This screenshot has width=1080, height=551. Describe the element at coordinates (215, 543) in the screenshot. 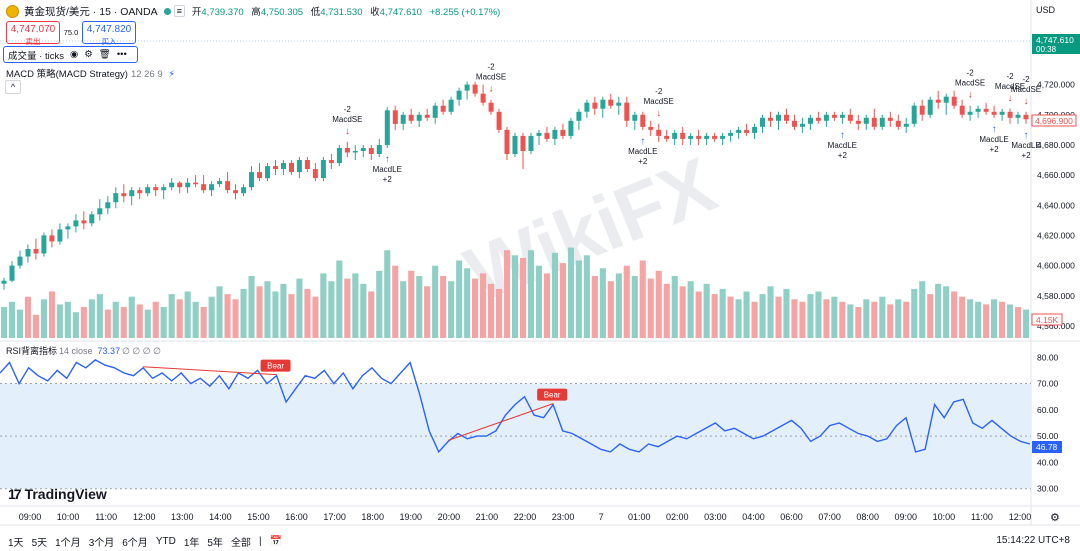

I see `range-7: 5年` at that location.